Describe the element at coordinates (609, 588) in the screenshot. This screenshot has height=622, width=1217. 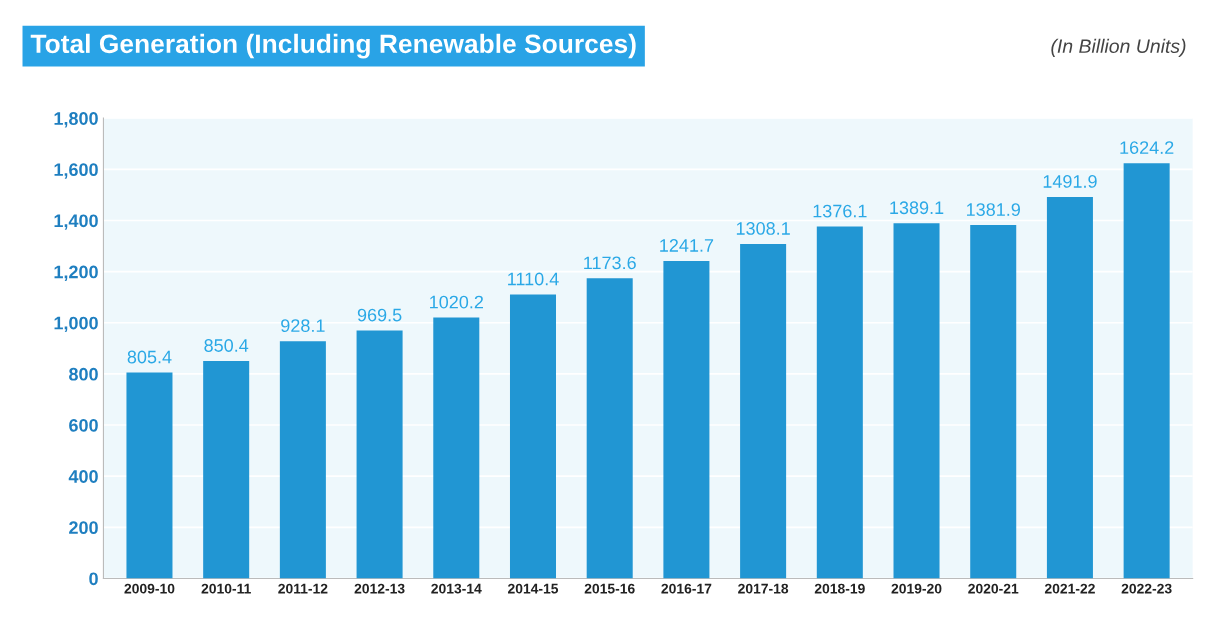
I see `x-tick-label: 2015-16` at that location.